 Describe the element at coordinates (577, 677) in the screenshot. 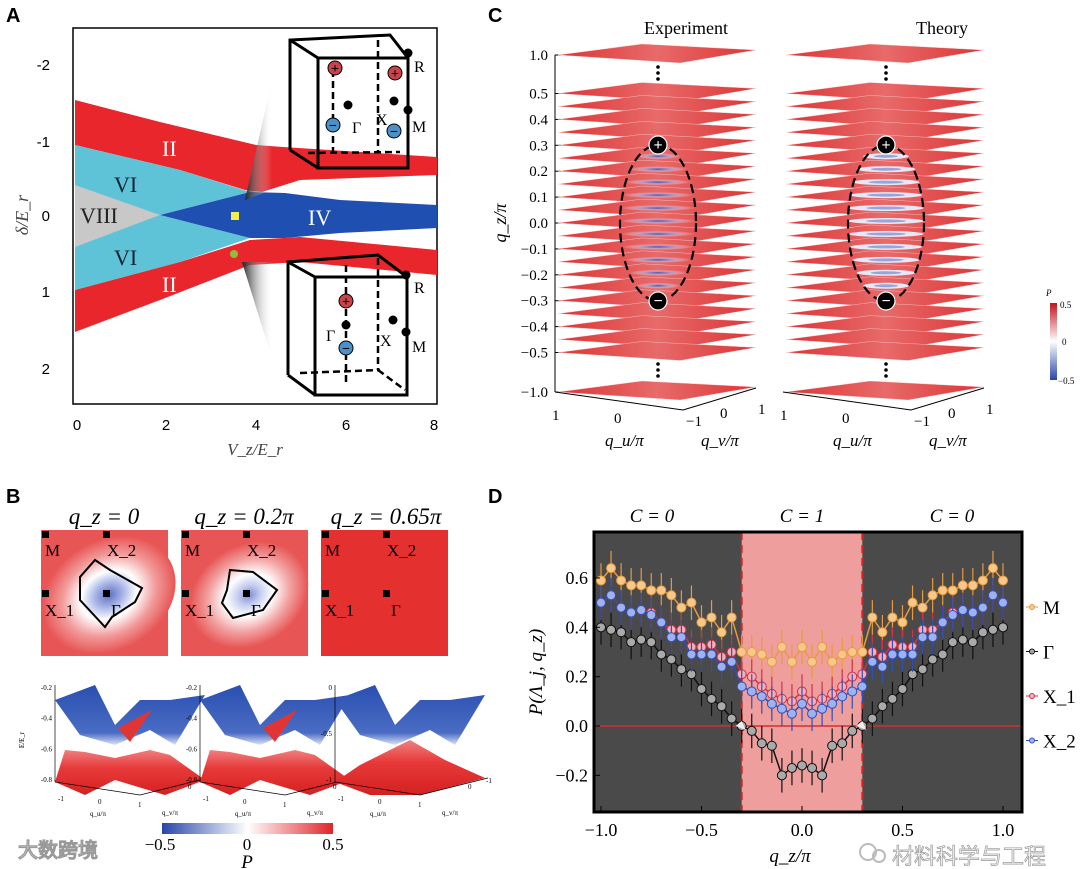

I see `y-tick-label: 0.2` at that location.